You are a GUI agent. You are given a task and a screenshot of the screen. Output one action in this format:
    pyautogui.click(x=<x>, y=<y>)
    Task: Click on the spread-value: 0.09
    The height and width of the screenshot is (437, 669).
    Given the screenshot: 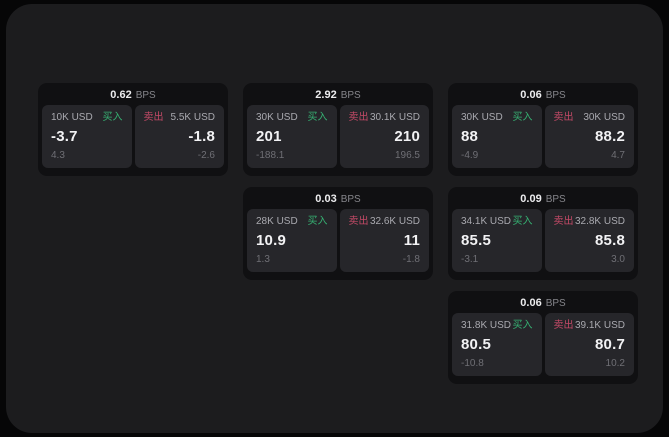 What is the action you would take?
    pyautogui.click(x=531, y=199)
    